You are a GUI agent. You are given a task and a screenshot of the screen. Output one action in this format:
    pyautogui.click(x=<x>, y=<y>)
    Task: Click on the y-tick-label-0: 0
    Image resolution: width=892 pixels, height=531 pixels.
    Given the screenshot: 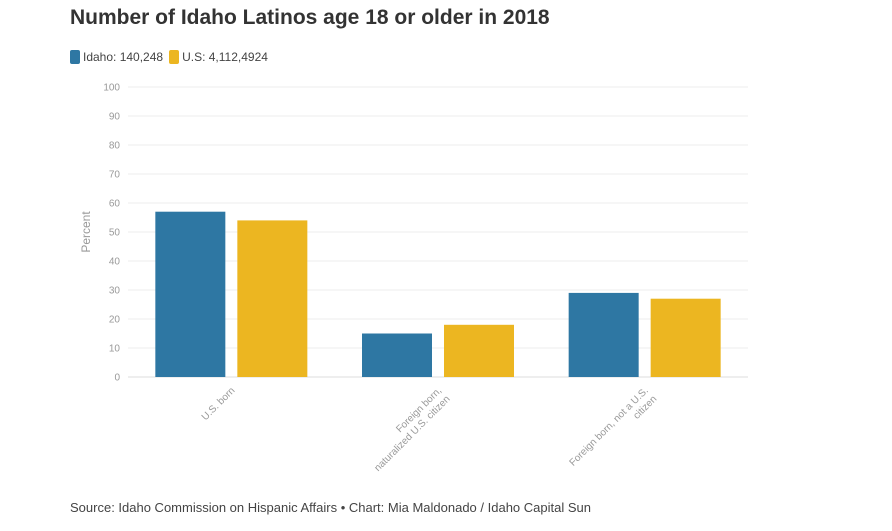 What is the action you would take?
    pyautogui.click(x=117, y=378)
    